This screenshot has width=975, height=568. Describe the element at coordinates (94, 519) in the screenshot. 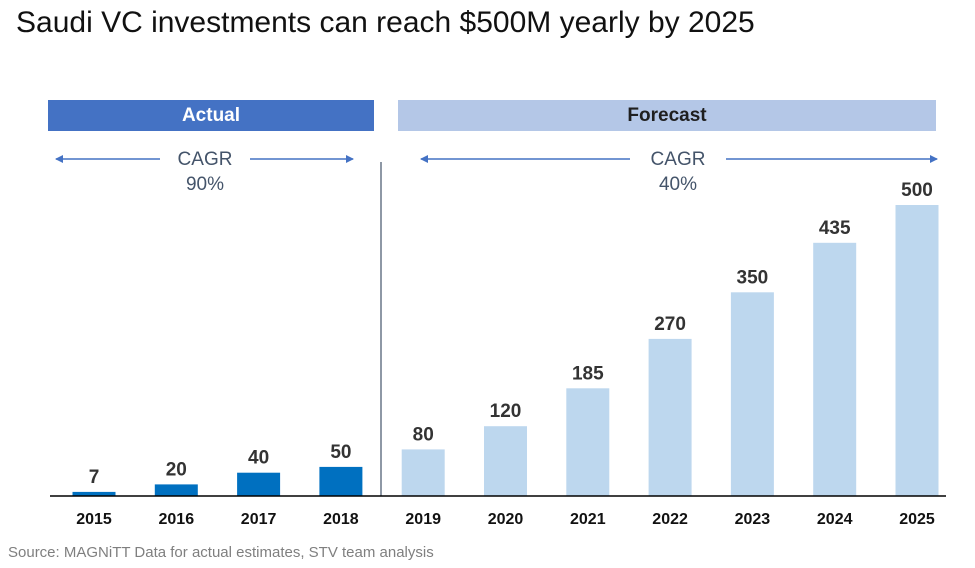

I see `x-tick-2015: 2015` at that location.